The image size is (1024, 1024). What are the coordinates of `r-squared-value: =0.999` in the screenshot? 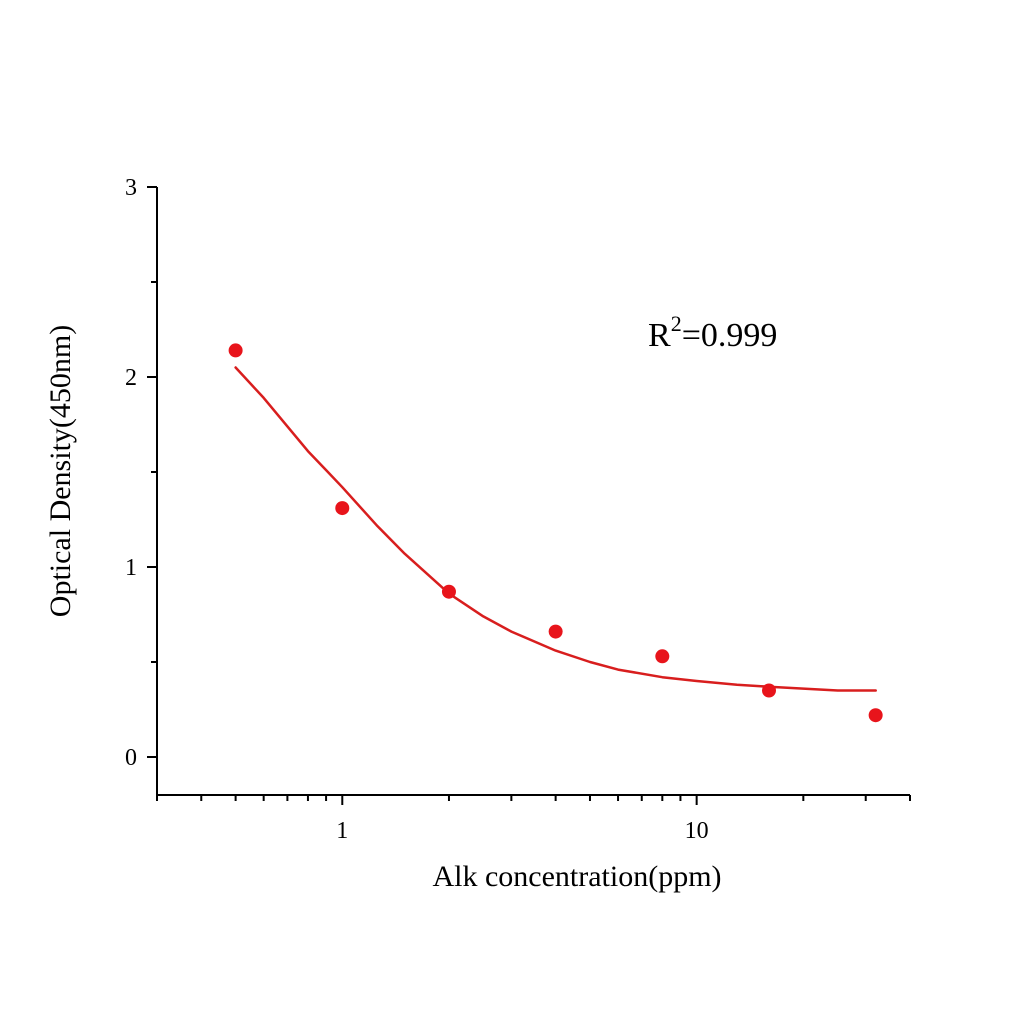 It's located at (730, 335).